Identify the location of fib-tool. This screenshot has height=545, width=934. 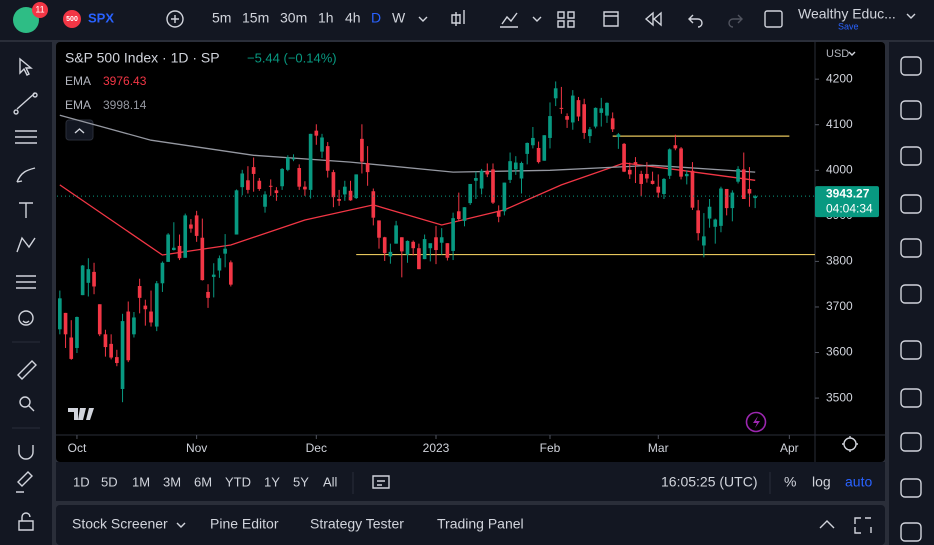
(26, 137).